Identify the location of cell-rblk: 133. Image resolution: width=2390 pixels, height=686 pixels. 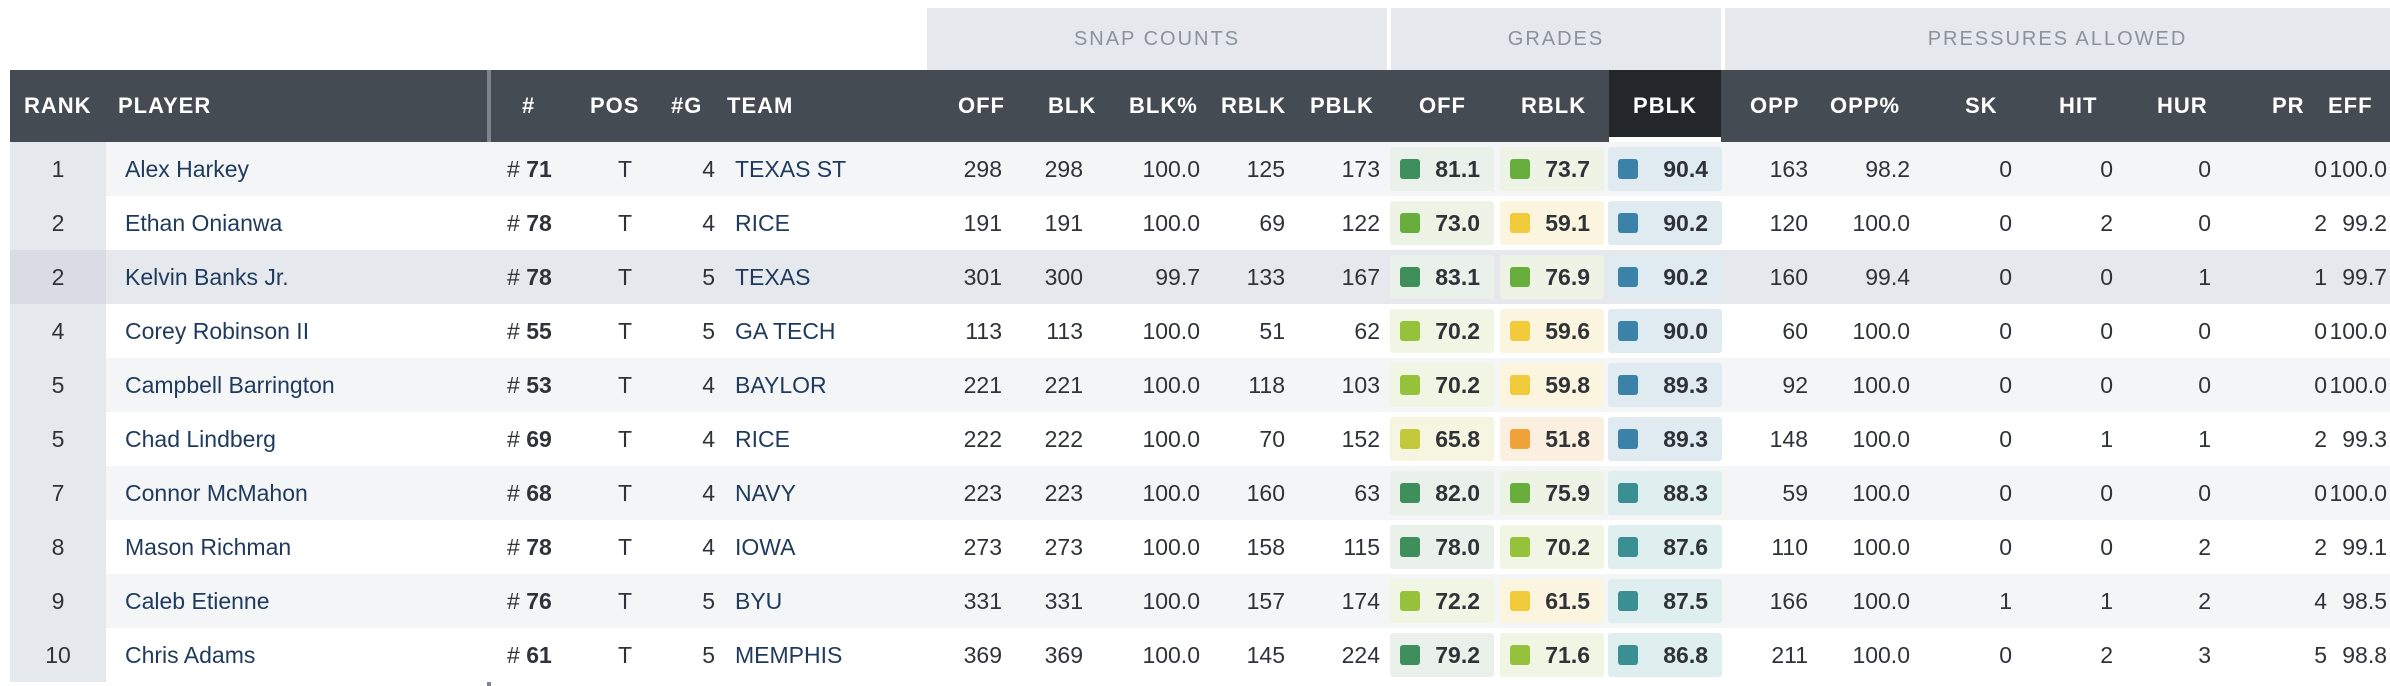
(1265, 277).